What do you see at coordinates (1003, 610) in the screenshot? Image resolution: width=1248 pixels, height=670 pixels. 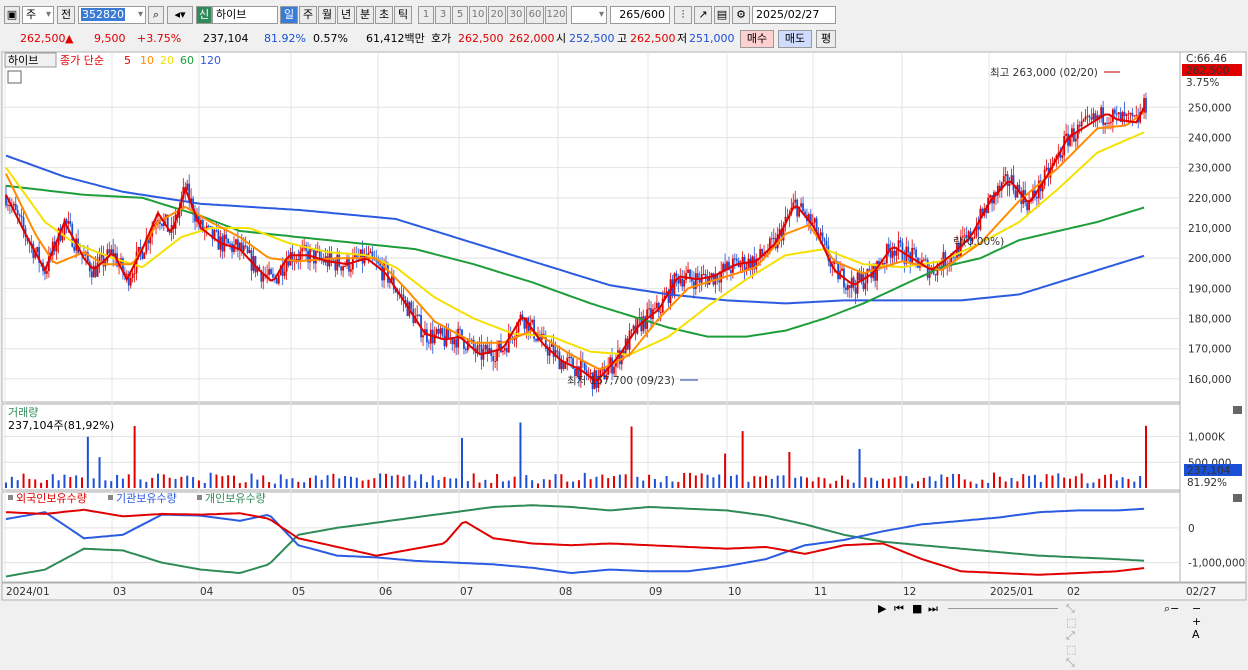 I see `zoom-slider` at bounding box center [1003, 610].